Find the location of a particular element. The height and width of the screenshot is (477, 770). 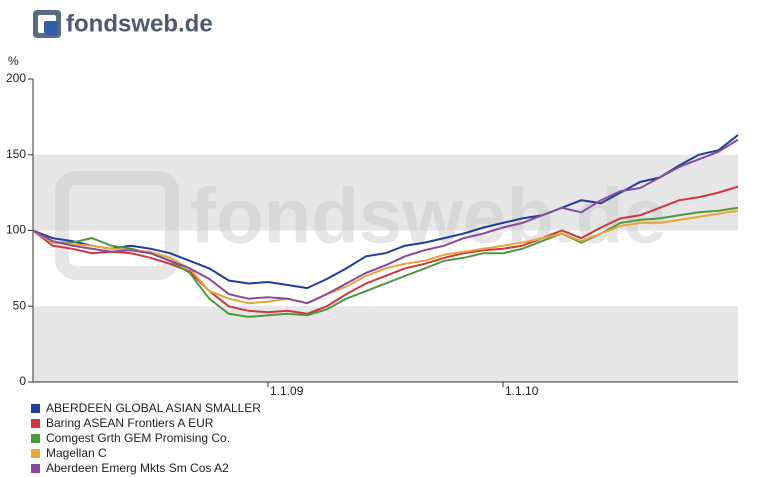

legend-label: Comgest Grth GEM Promising Co. is located at coordinates (138, 438).